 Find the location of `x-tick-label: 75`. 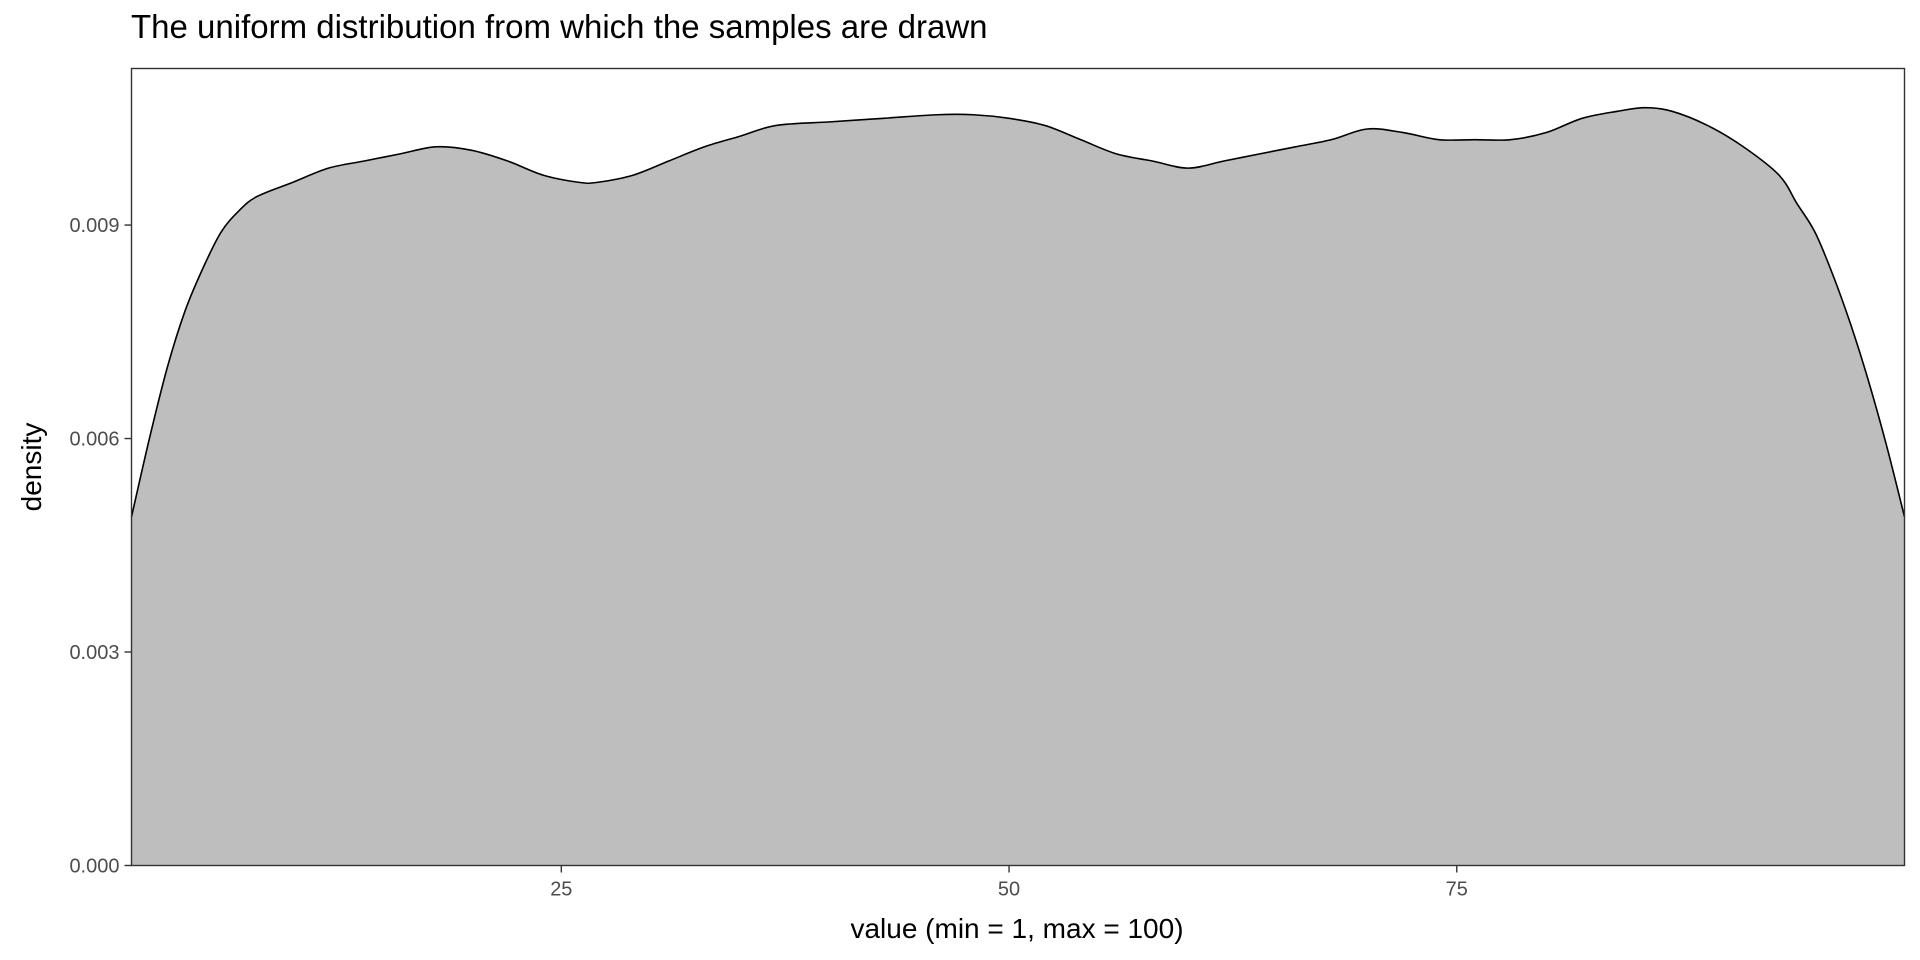

x-tick-label: 75 is located at coordinates (1457, 890).